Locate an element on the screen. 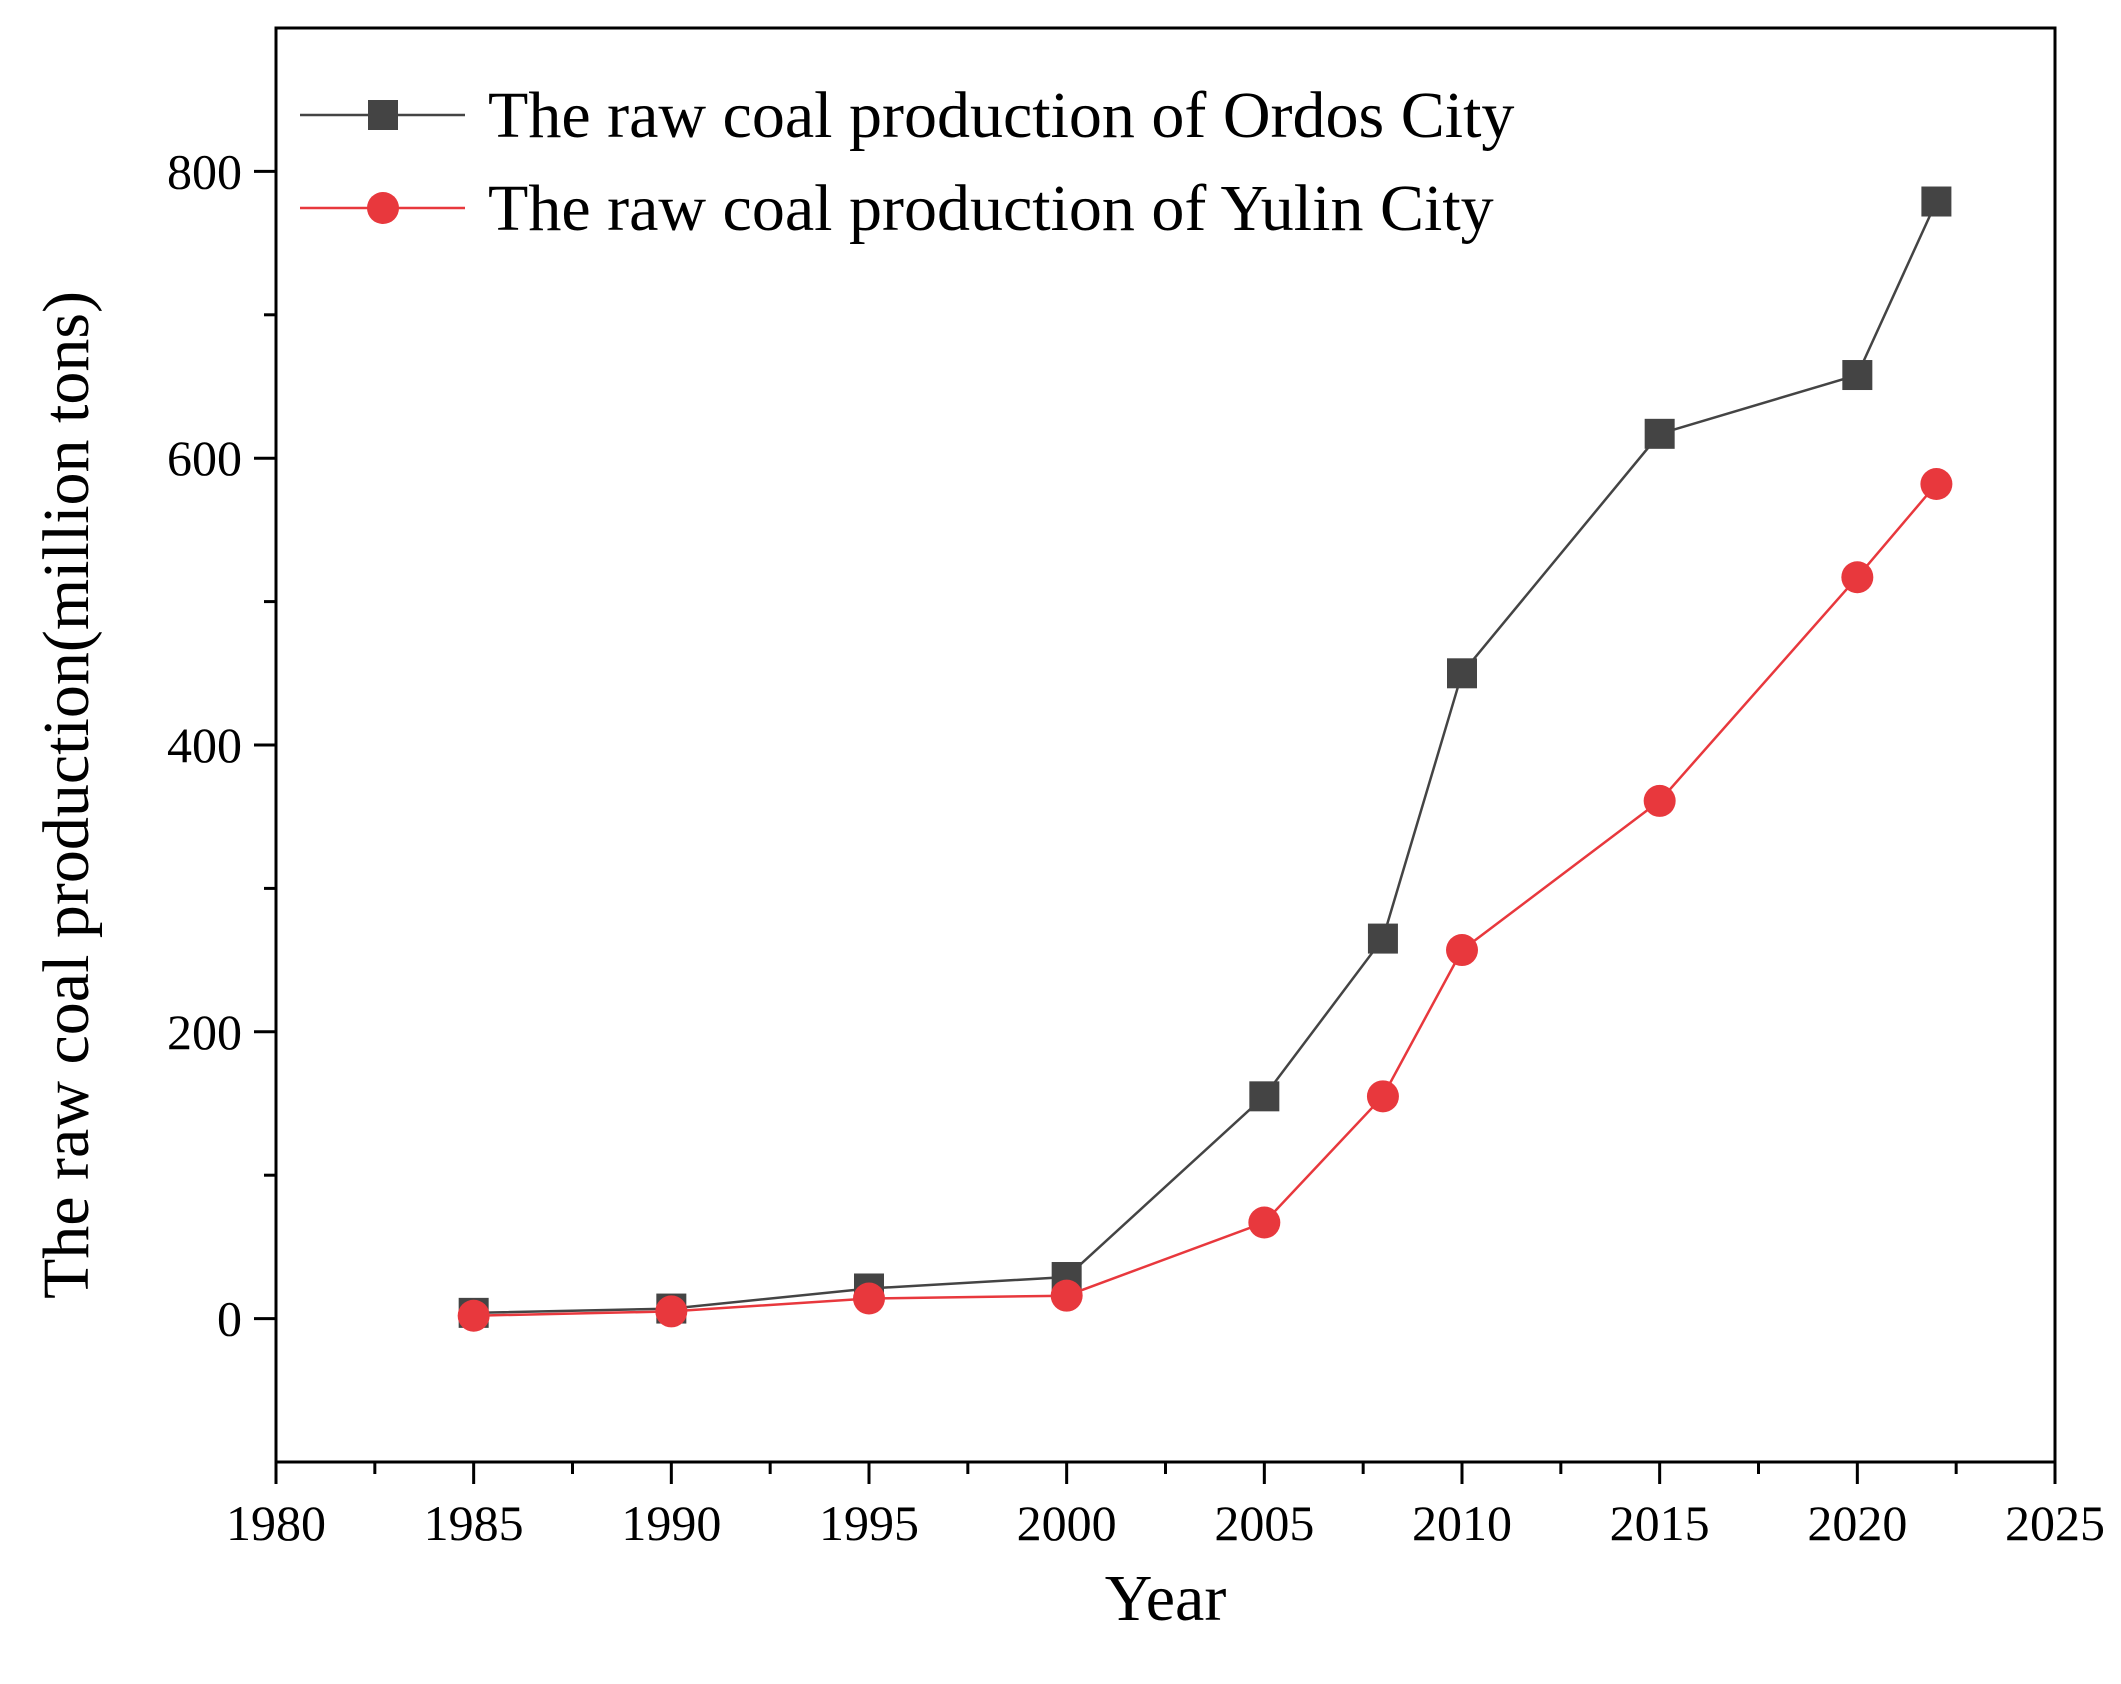  y-tick-label: 400 is located at coordinates (204, 745).